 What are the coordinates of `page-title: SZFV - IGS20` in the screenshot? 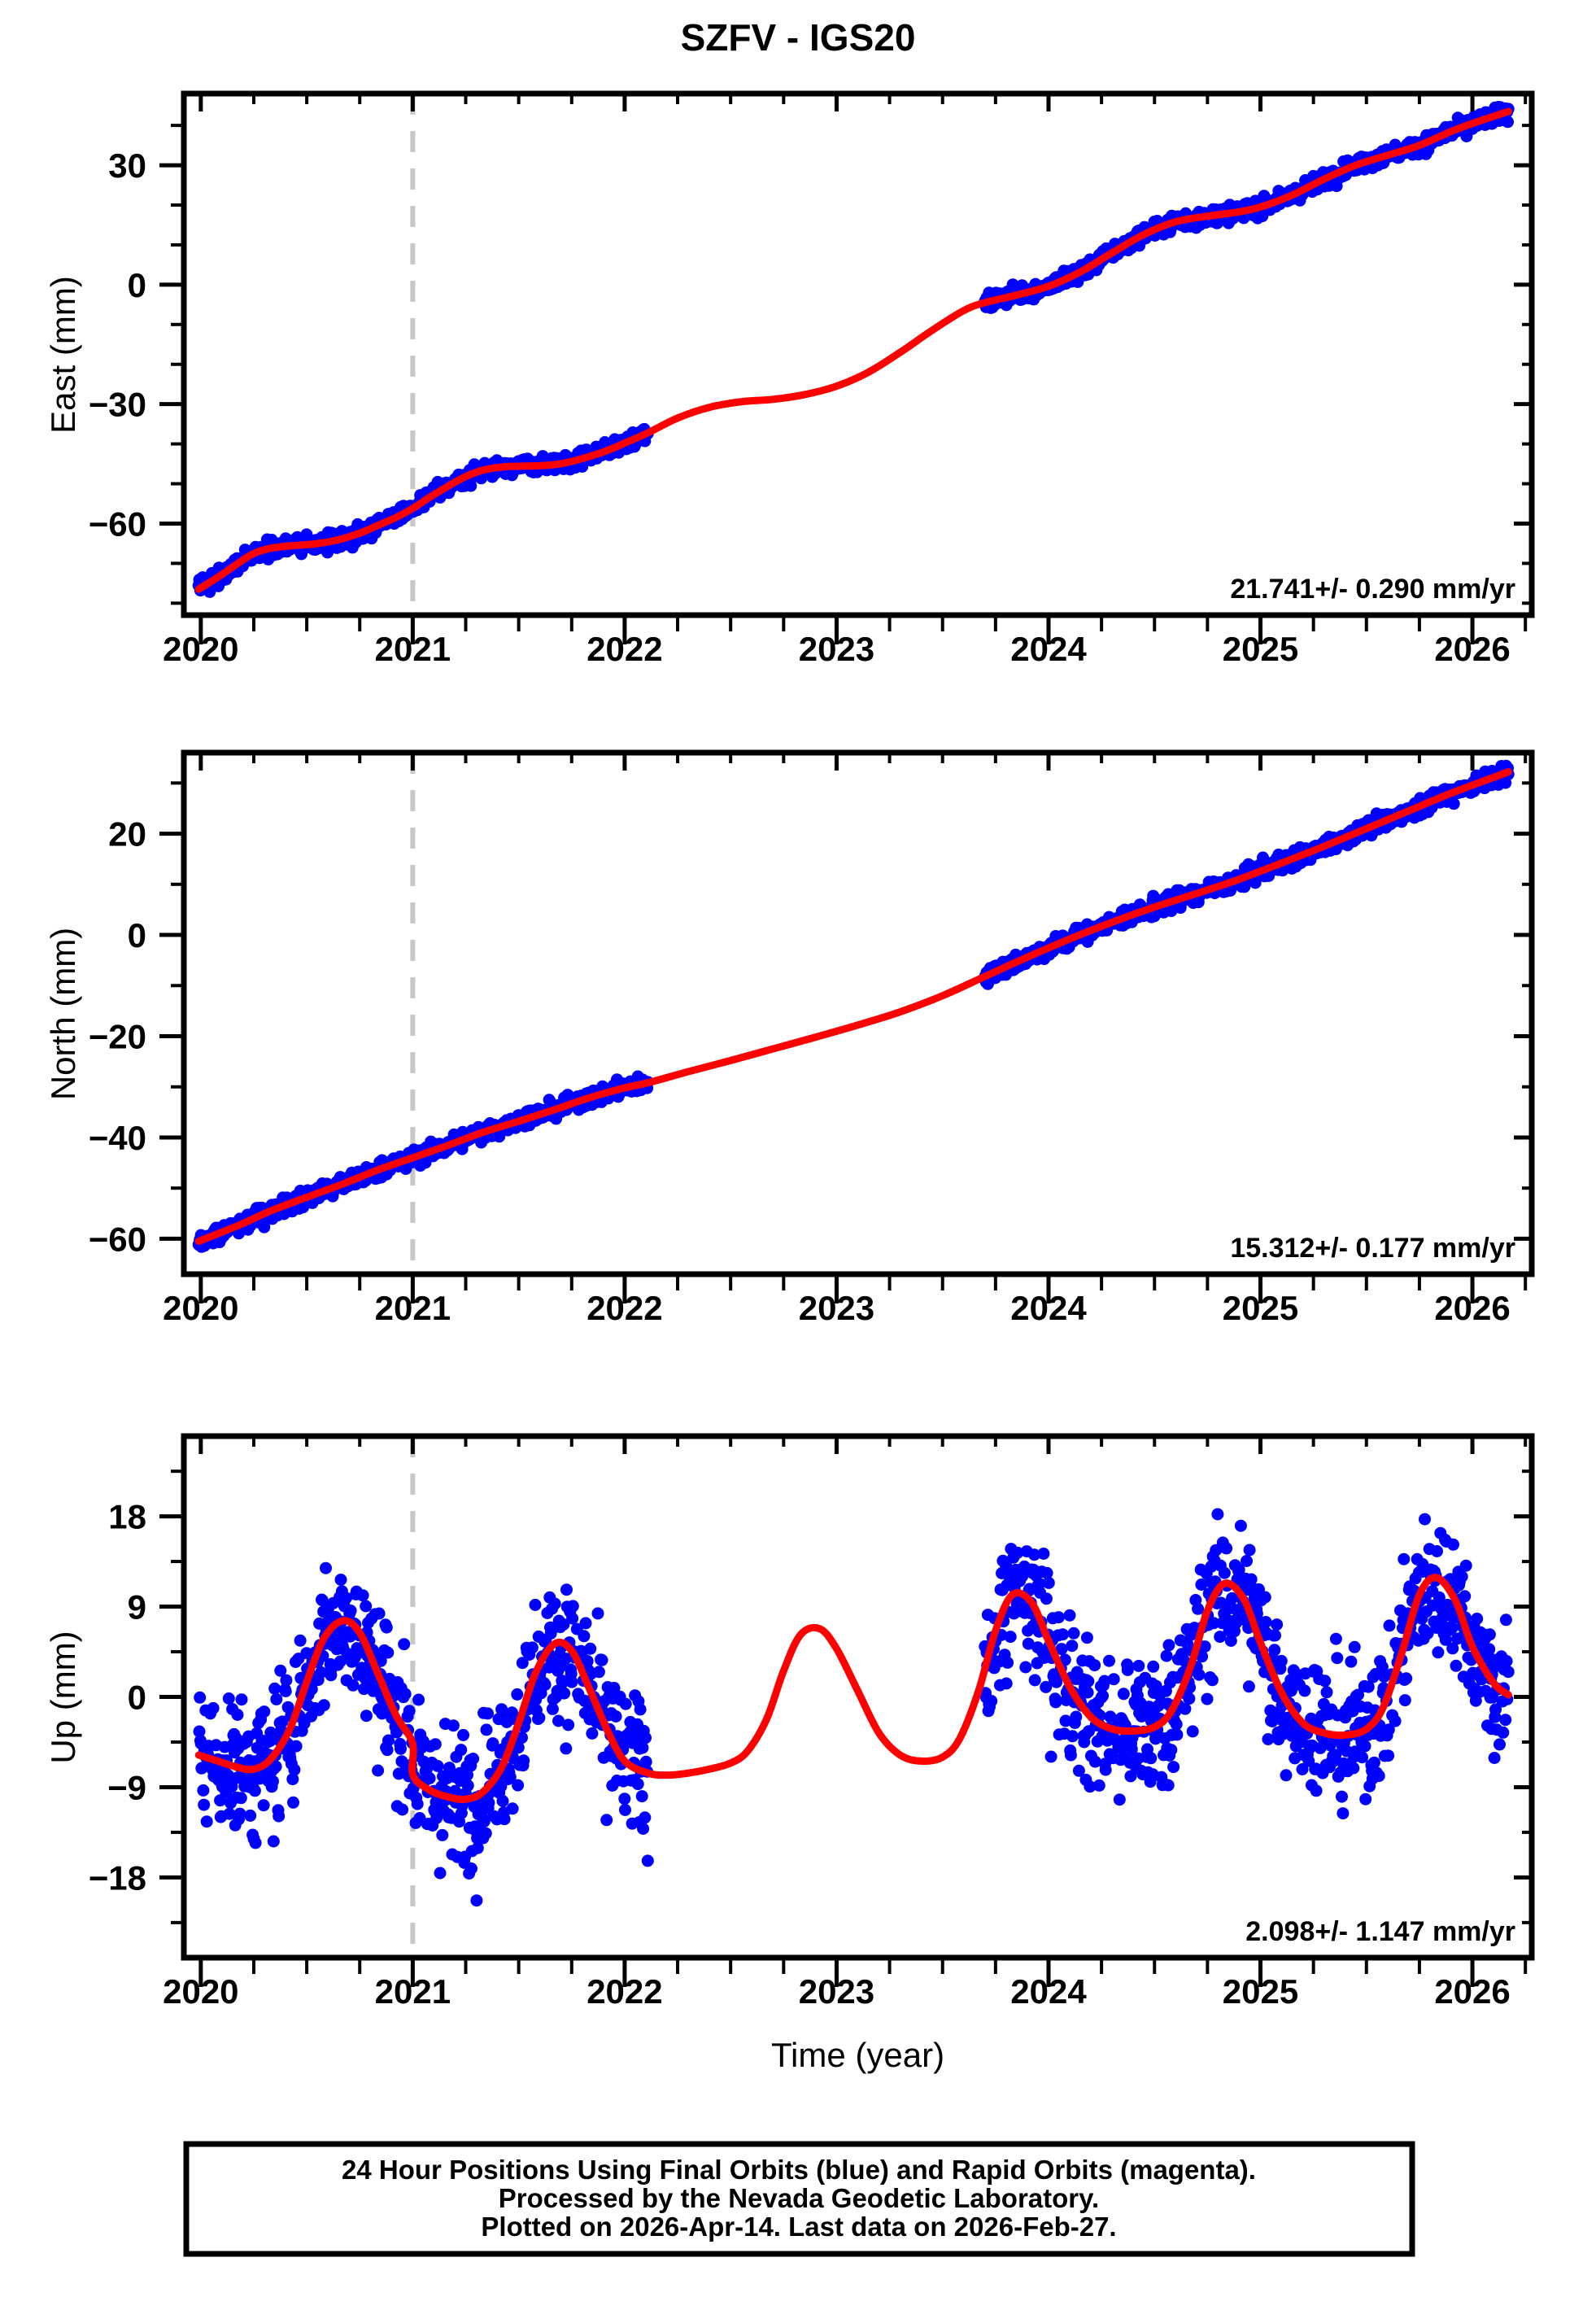 It's located at (798, 38).